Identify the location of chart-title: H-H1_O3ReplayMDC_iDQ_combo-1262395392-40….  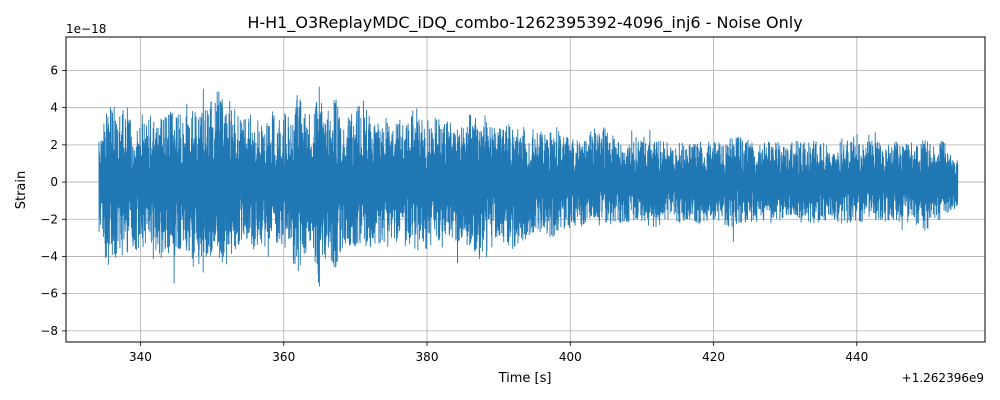
(524, 23).